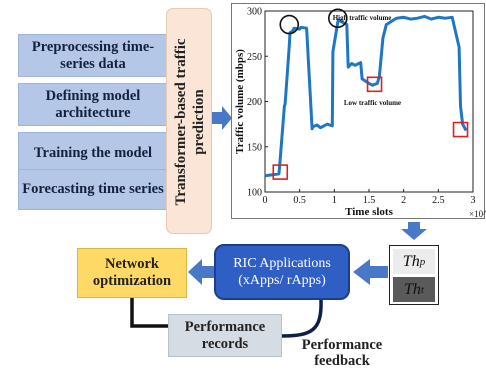  Describe the element at coordinates (369, 212) in the screenshot. I see `x-axis-label: Time slots` at that location.